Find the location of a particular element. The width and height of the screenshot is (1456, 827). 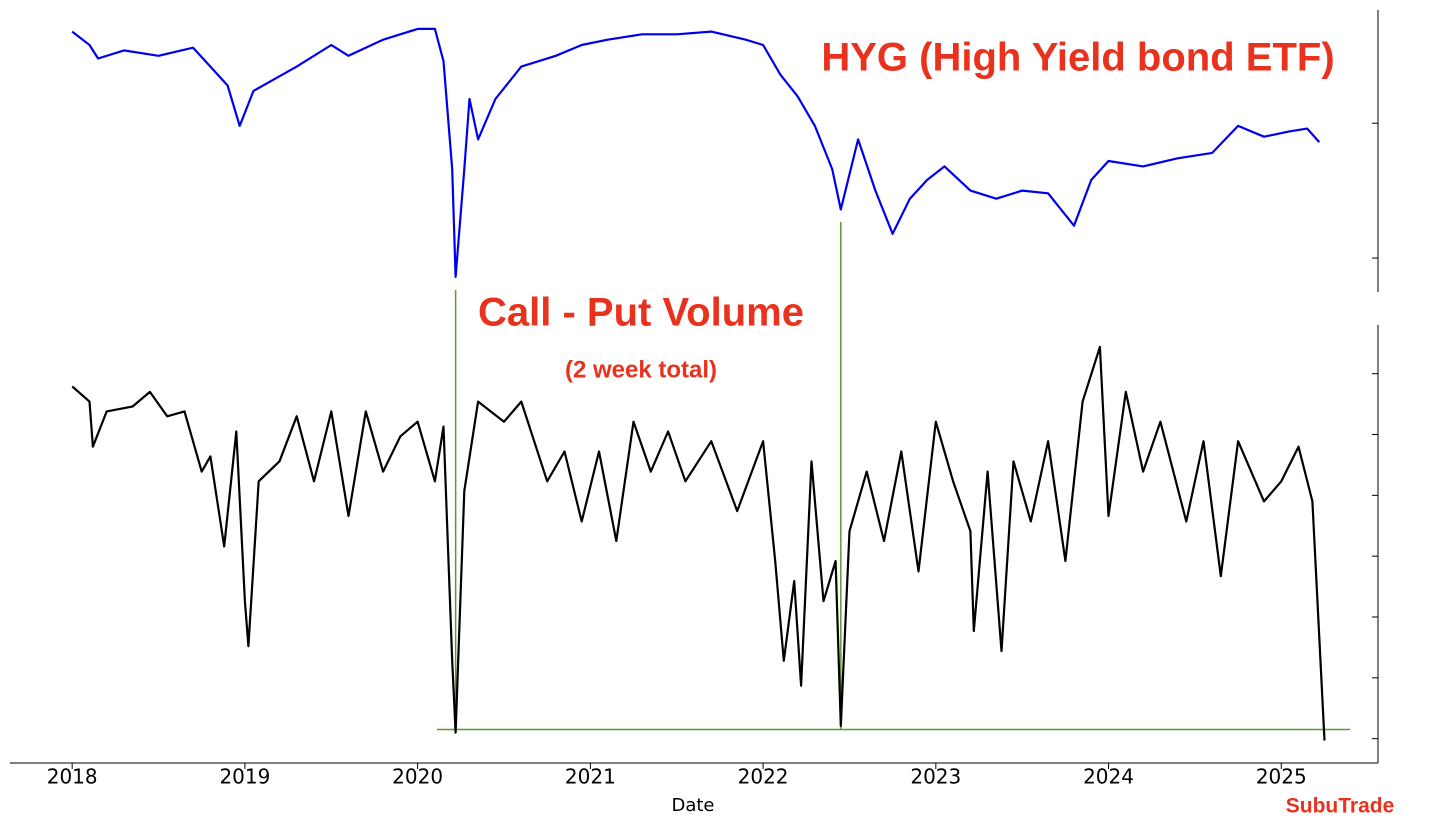

x-tick-label: 2022 is located at coordinates (763, 777).